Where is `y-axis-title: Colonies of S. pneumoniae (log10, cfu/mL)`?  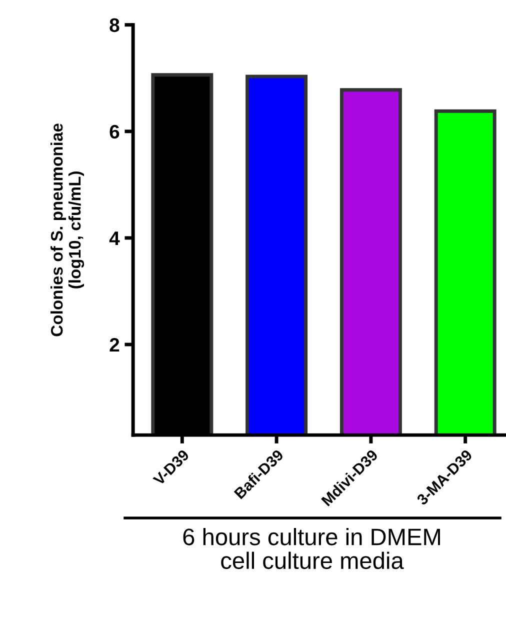 y-axis-title: Colonies of S. pneumoniae (log10, cfu/mL) is located at coordinates (67, 230).